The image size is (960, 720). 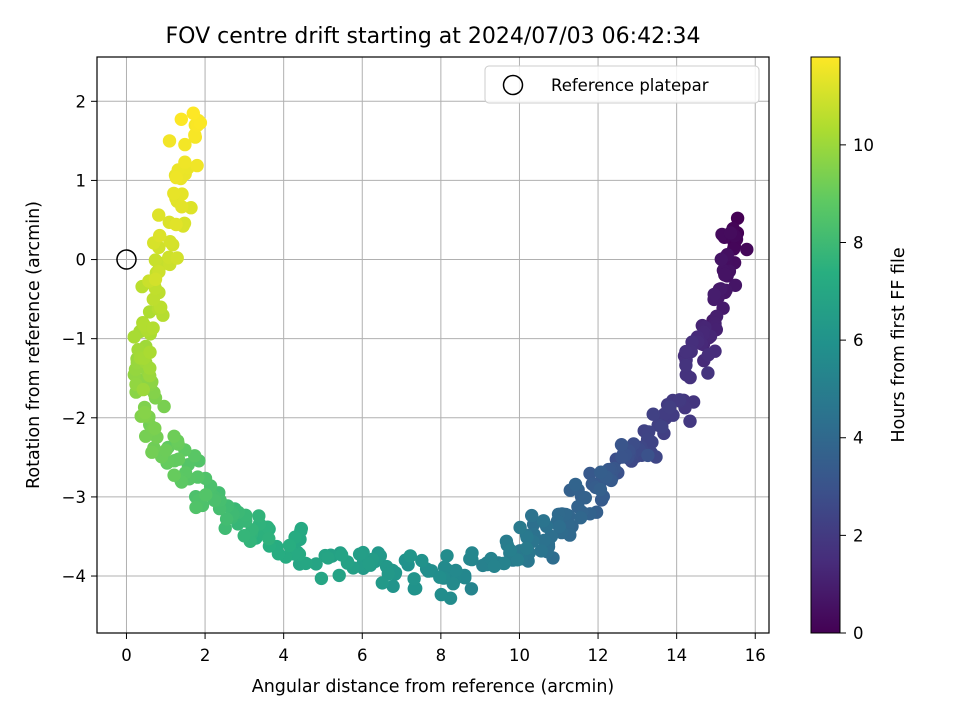 I want to click on colorbar-tick-label: 8, so click(x=858, y=242).